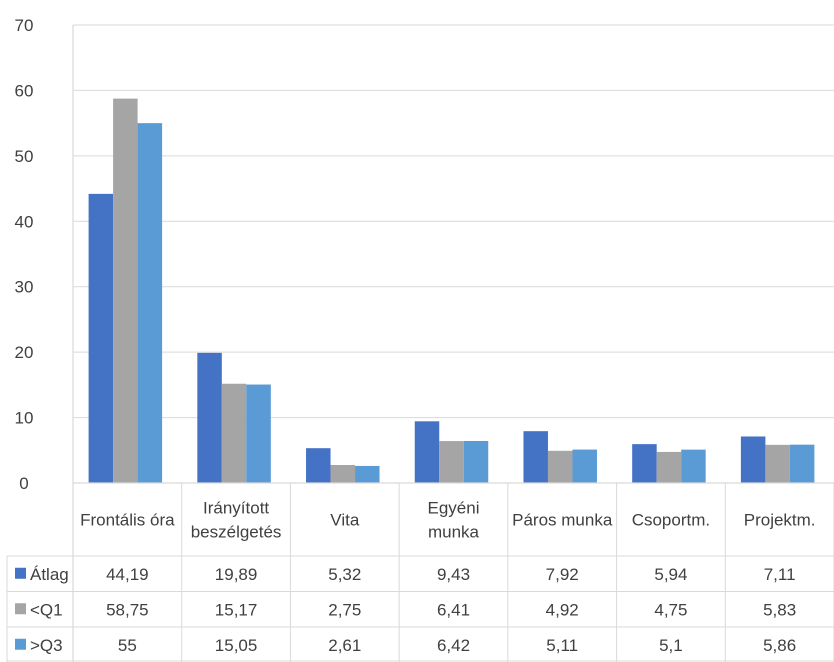 This screenshot has width=834, height=662. What do you see at coordinates (127, 645) in the screenshot?
I see `table-value: 55` at bounding box center [127, 645].